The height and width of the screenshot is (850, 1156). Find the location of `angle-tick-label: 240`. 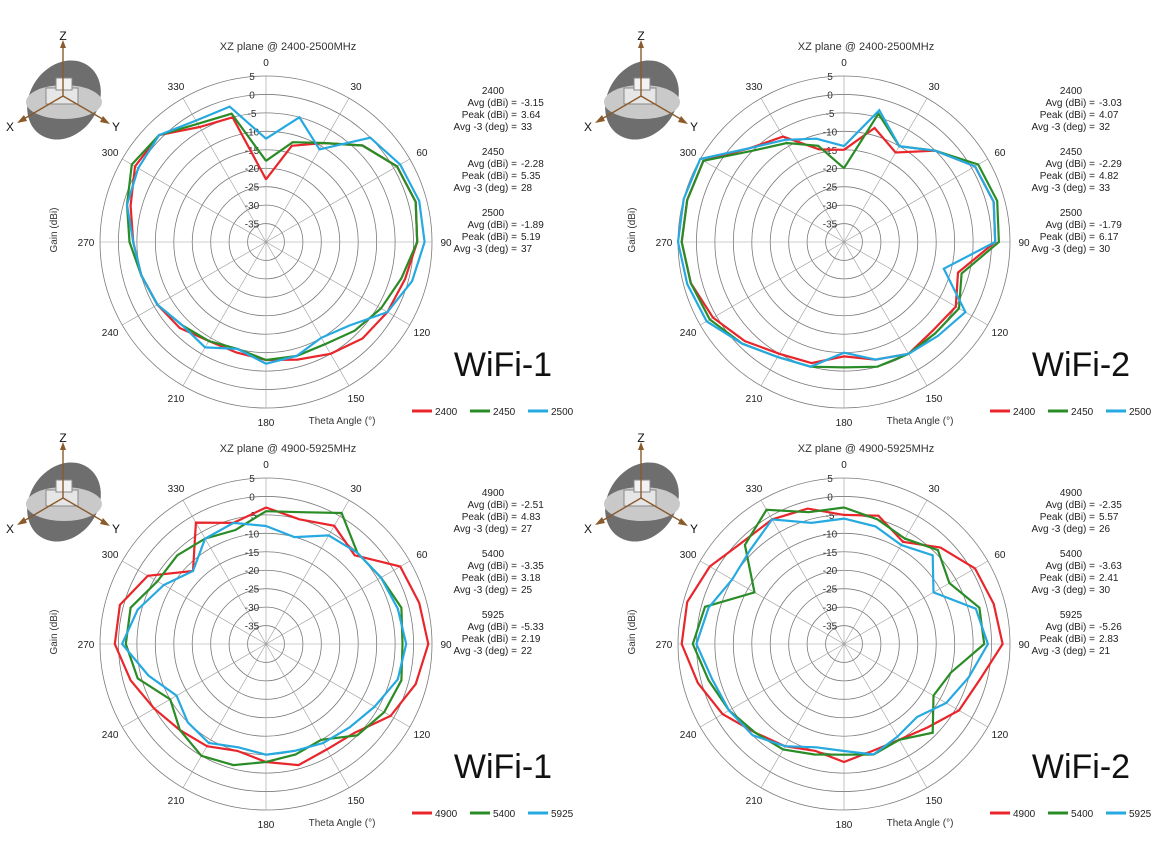

angle-tick-label: 240 is located at coordinates (688, 333).